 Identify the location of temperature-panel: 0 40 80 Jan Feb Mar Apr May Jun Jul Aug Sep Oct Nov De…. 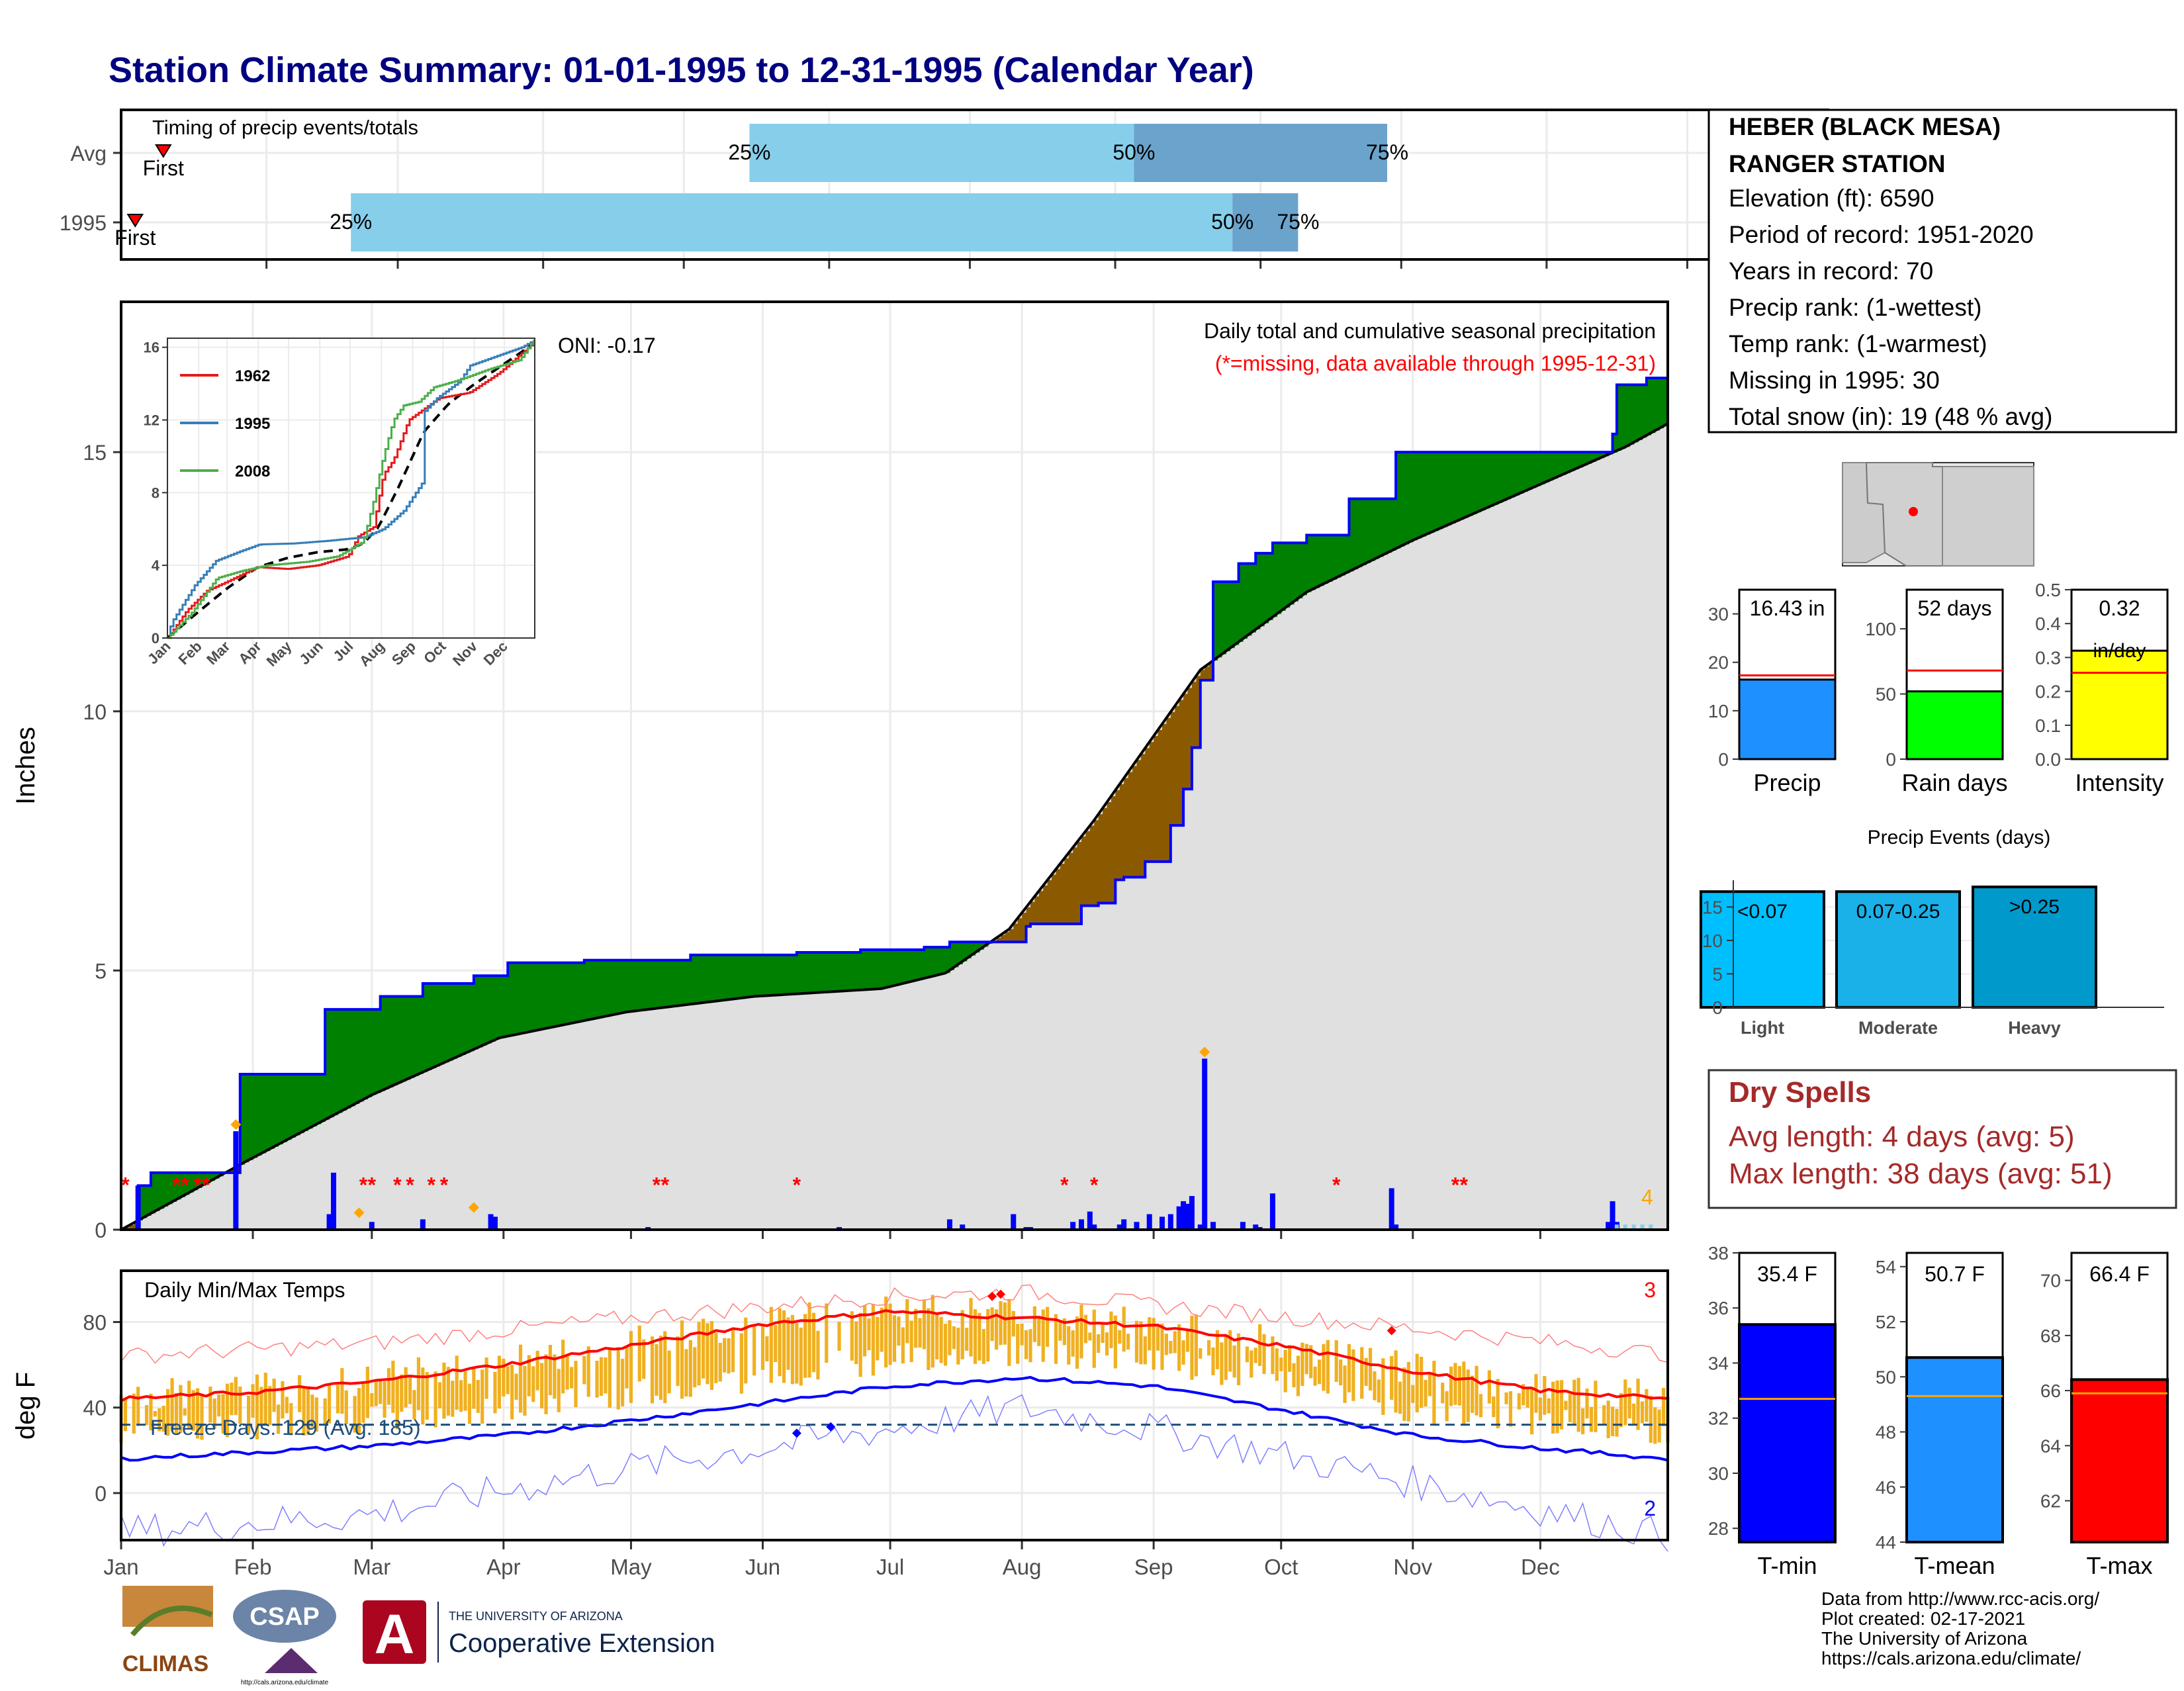
(840, 1424).